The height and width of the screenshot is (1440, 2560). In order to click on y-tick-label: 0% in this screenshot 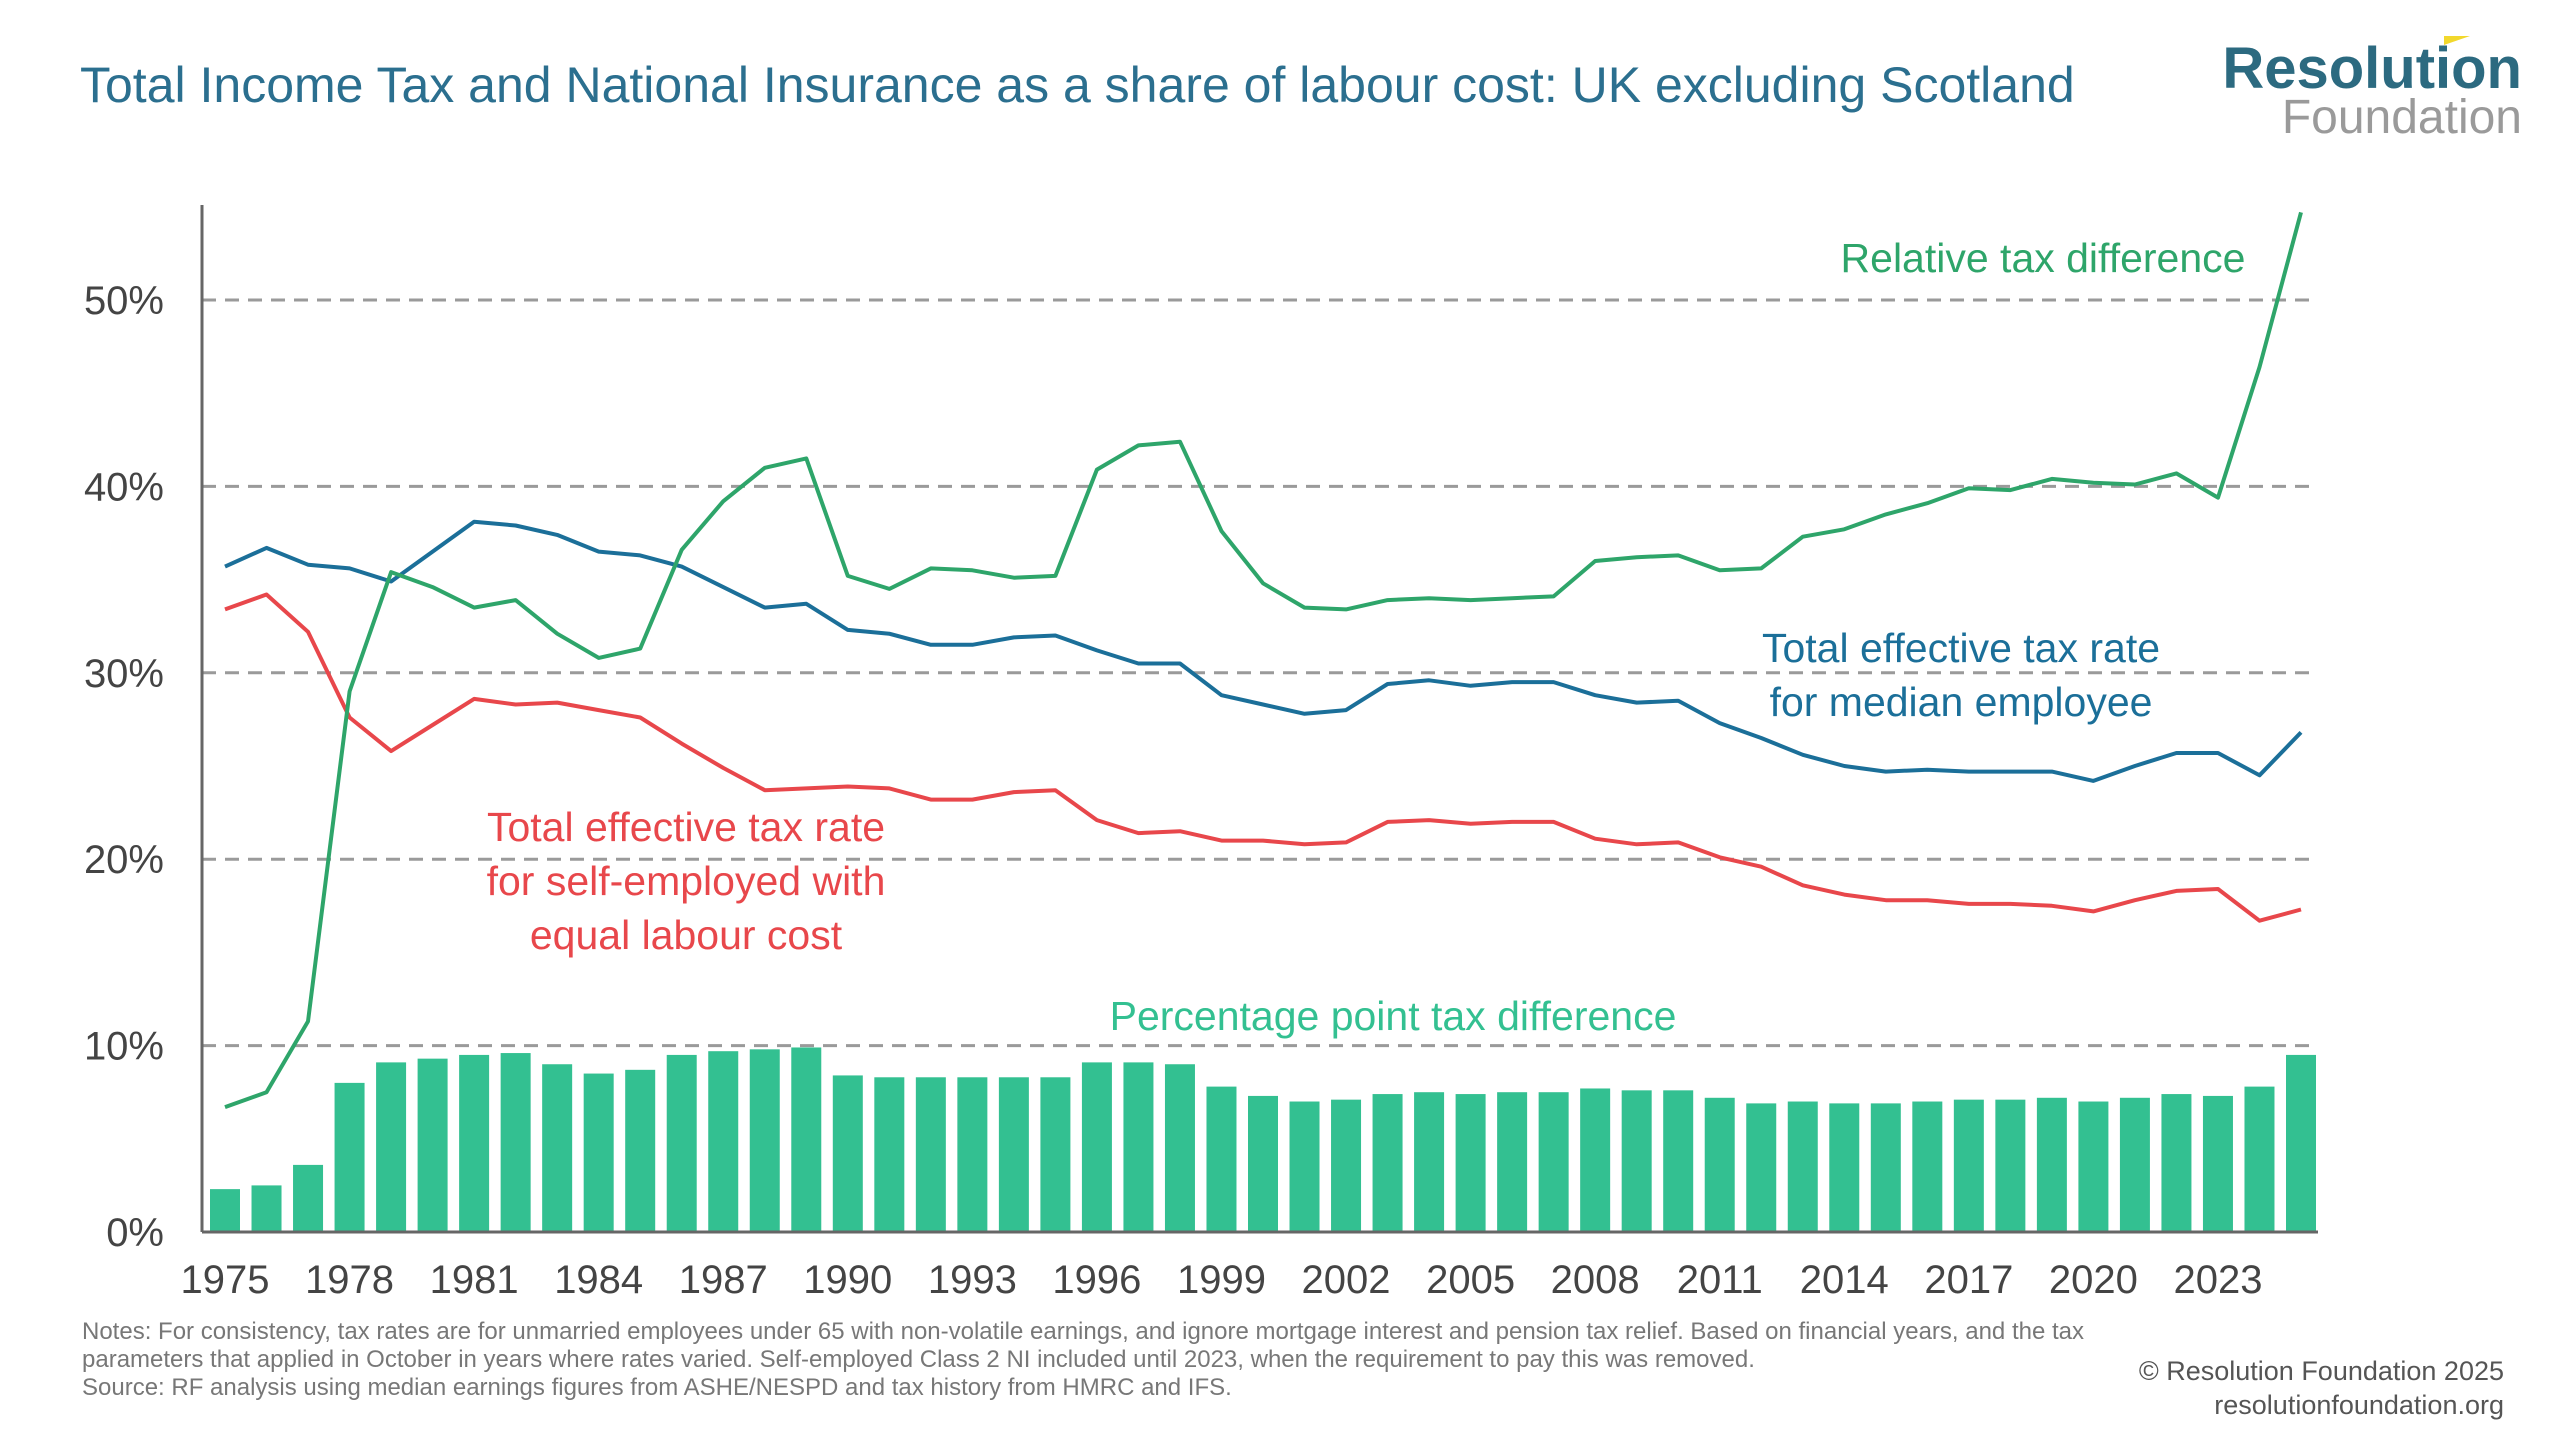, I will do `click(135, 1233)`.